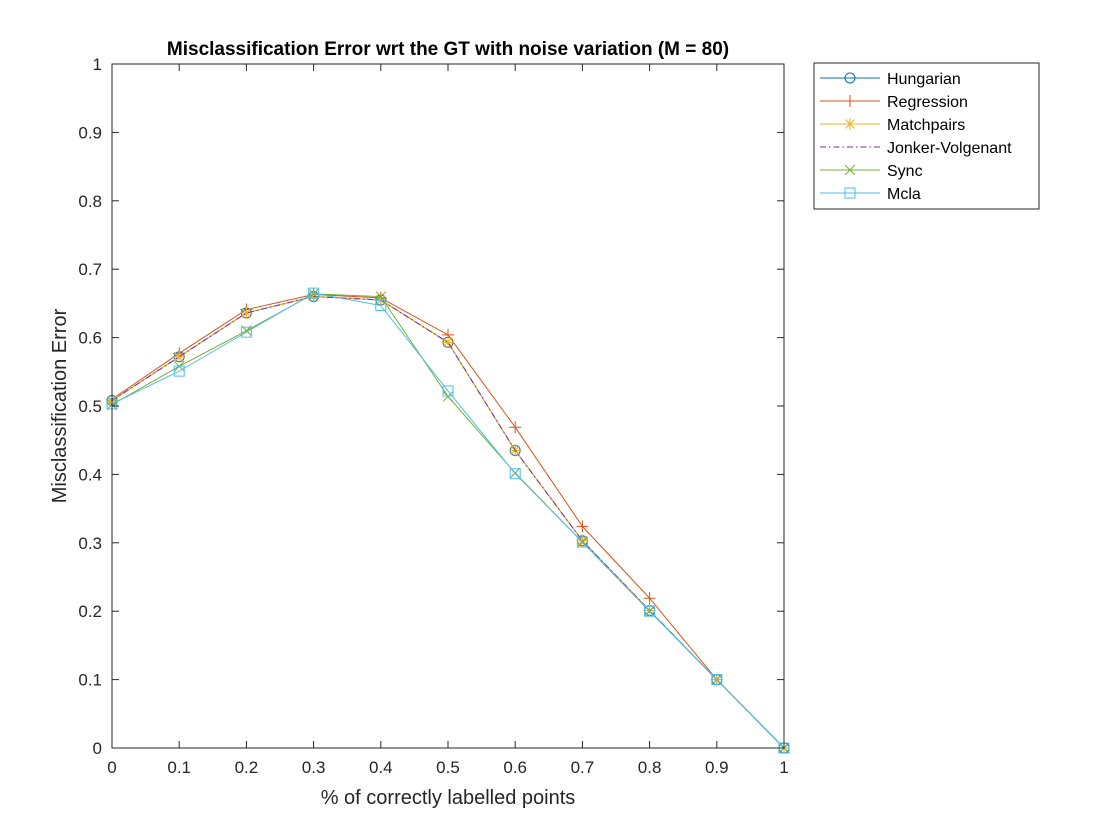  What do you see at coordinates (871, 171) in the screenshot?
I see `legend-item: Sync` at bounding box center [871, 171].